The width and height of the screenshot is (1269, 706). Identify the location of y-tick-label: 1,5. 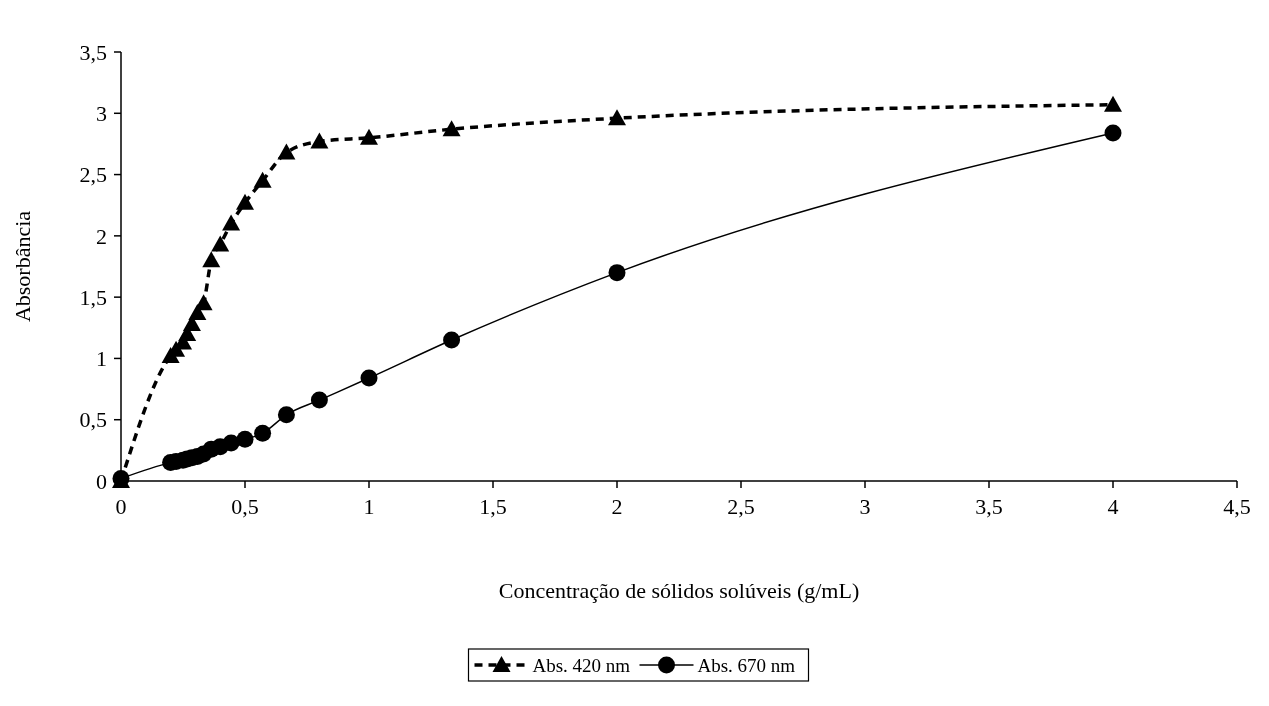
(93, 297).